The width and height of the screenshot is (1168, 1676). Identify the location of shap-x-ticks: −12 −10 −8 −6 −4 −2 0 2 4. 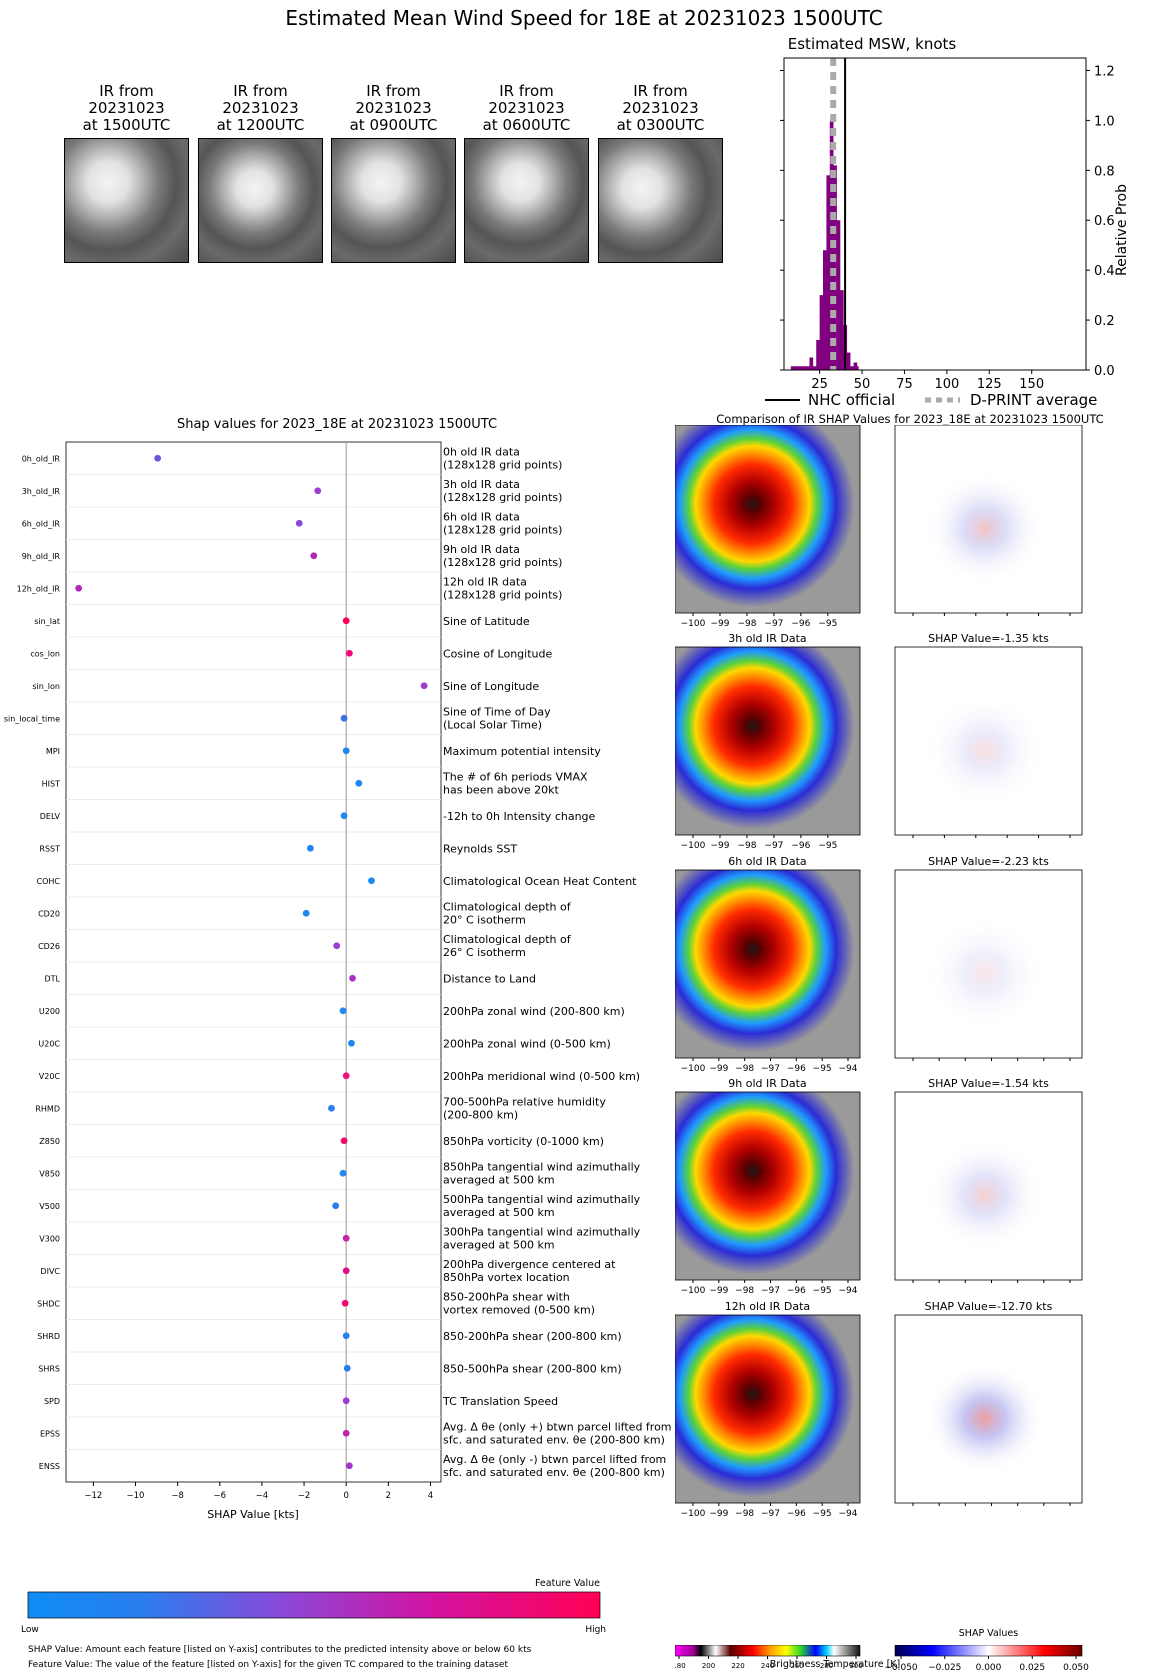
(258, 1491).